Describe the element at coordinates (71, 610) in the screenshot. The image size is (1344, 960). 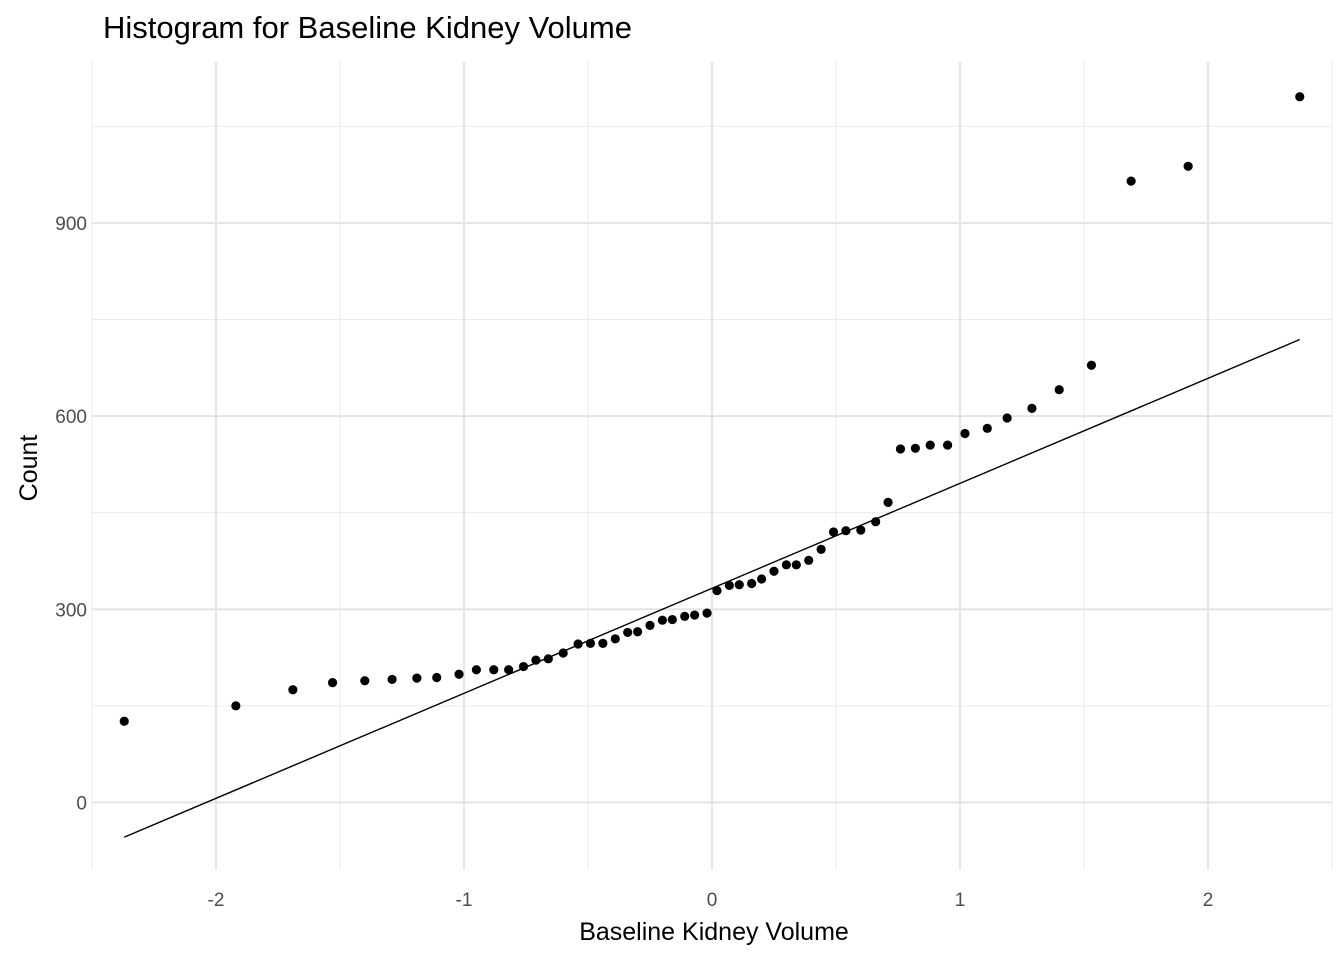
I see `y-tick-label: 300` at that location.